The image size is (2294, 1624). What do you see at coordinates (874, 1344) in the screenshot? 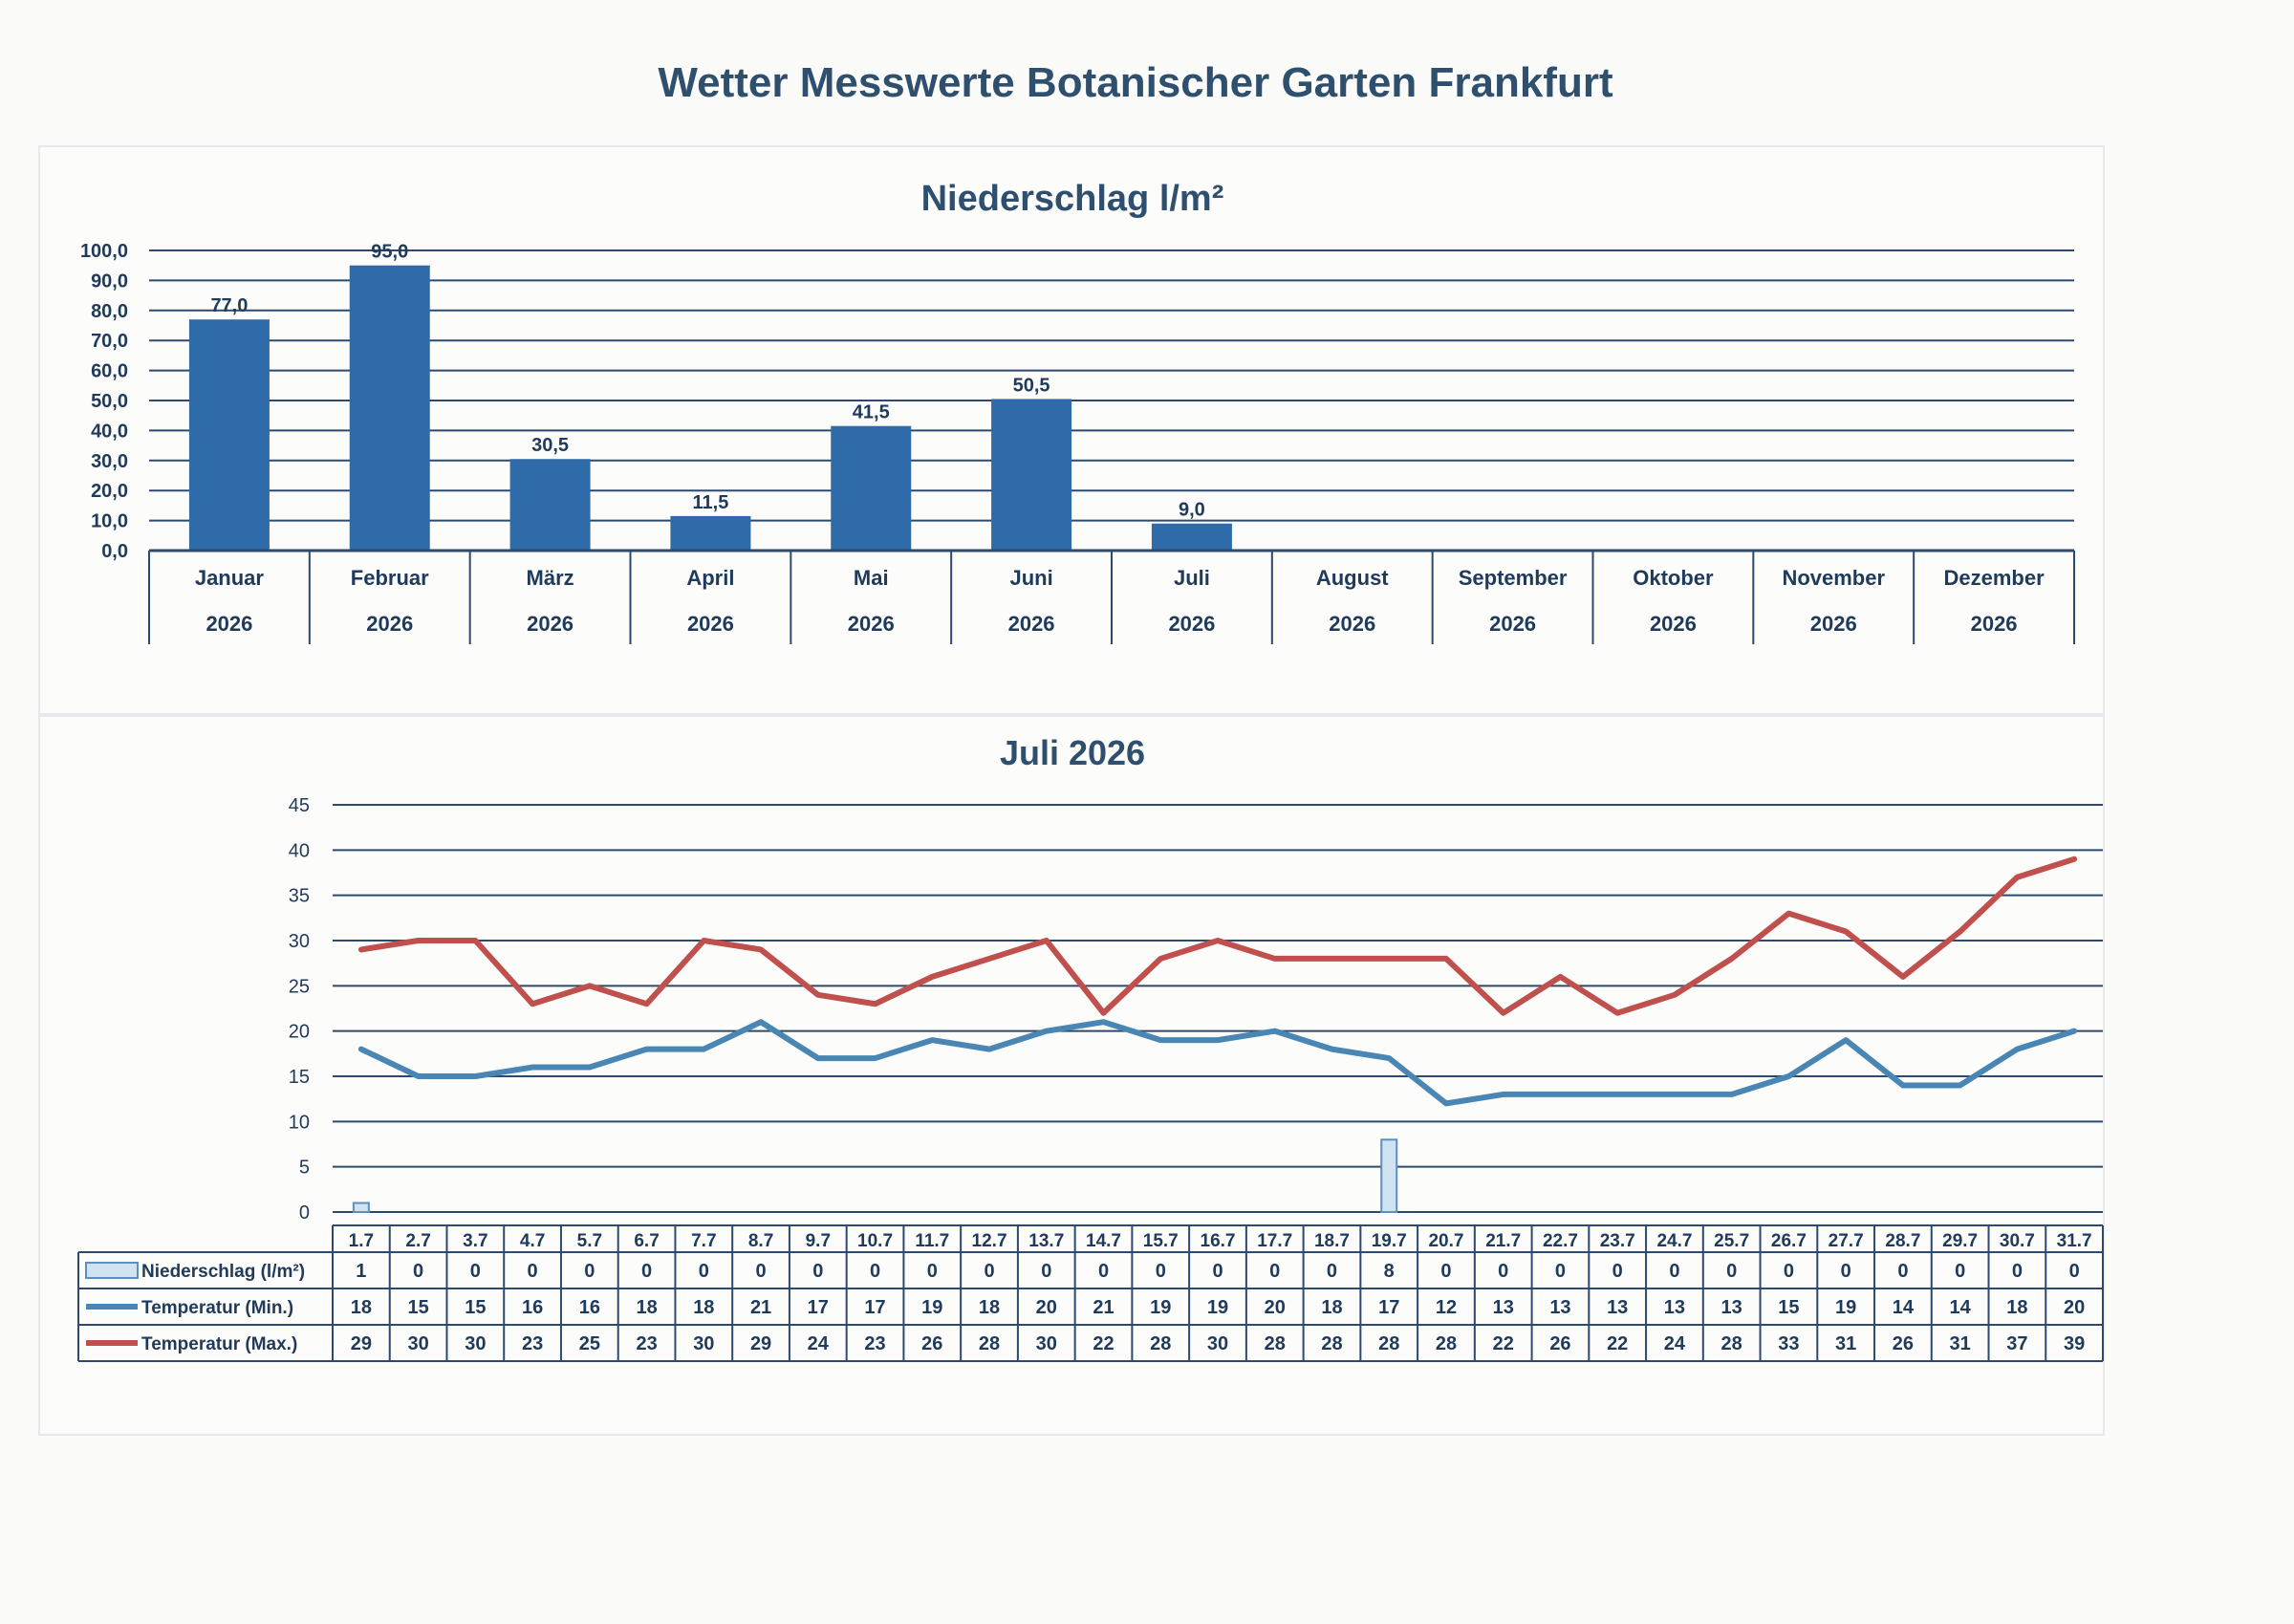
I see `table-cell: 23` at bounding box center [874, 1344].